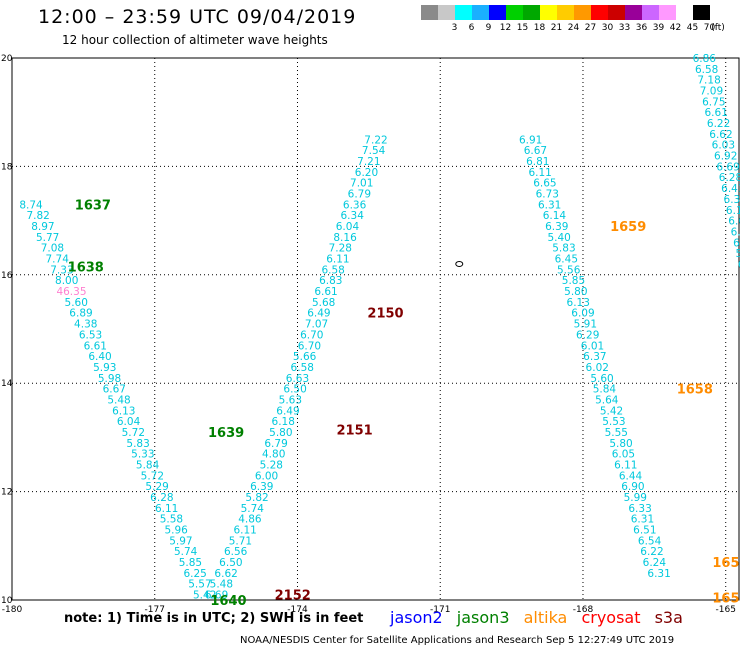  What do you see at coordinates (340, 249) in the screenshot?
I see `wave-height-value: 7.28` at bounding box center [340, 249].